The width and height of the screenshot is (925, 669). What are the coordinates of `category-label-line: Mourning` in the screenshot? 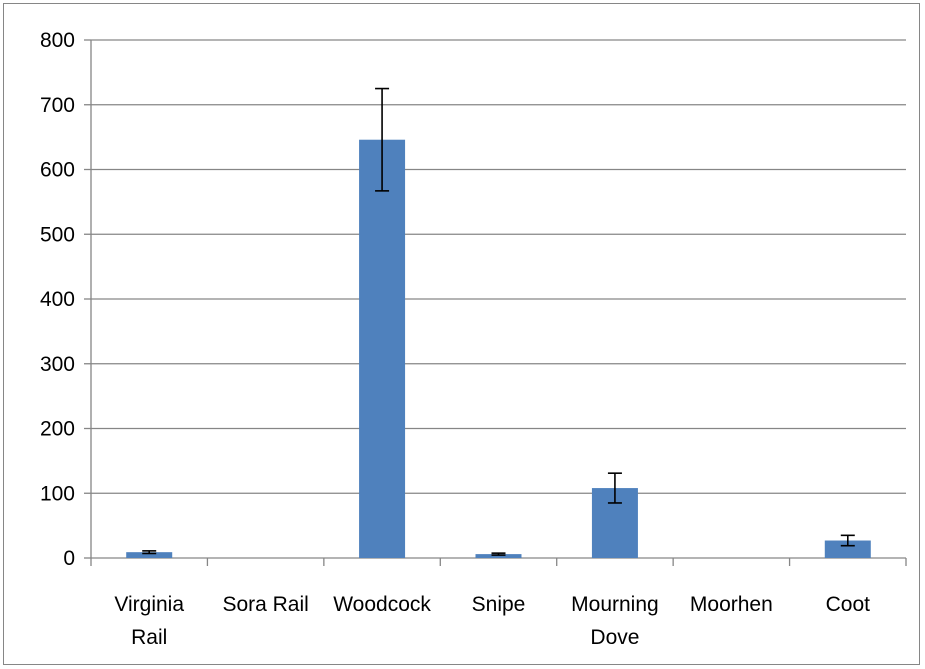 It's located at (615, 604).